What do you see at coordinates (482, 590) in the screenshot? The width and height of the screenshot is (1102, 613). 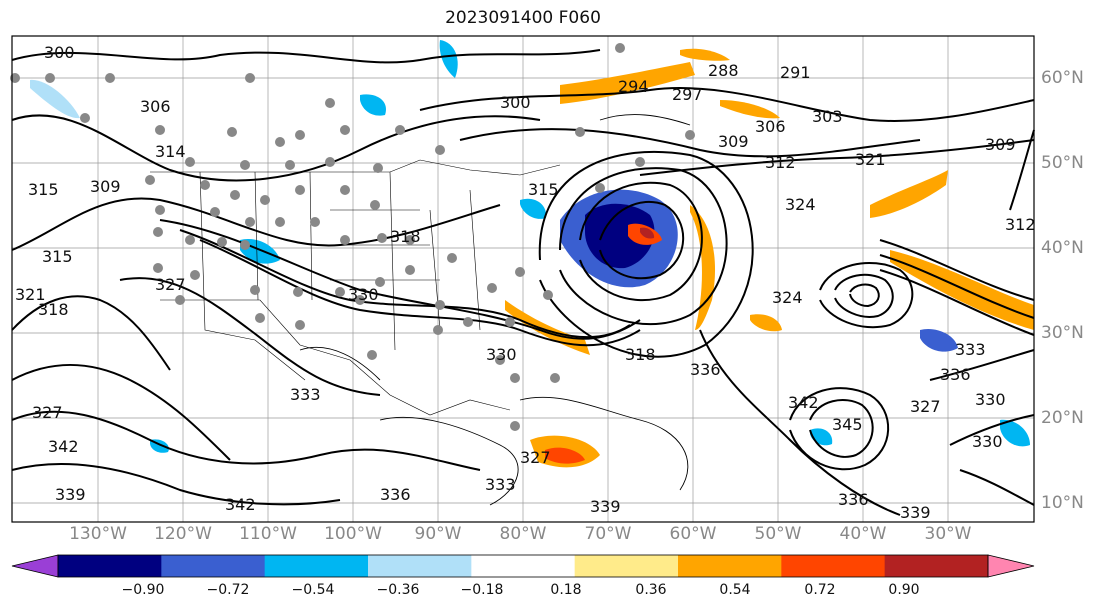 I see `colorbar-tick: −0.18` at bounding box center [482, 590].